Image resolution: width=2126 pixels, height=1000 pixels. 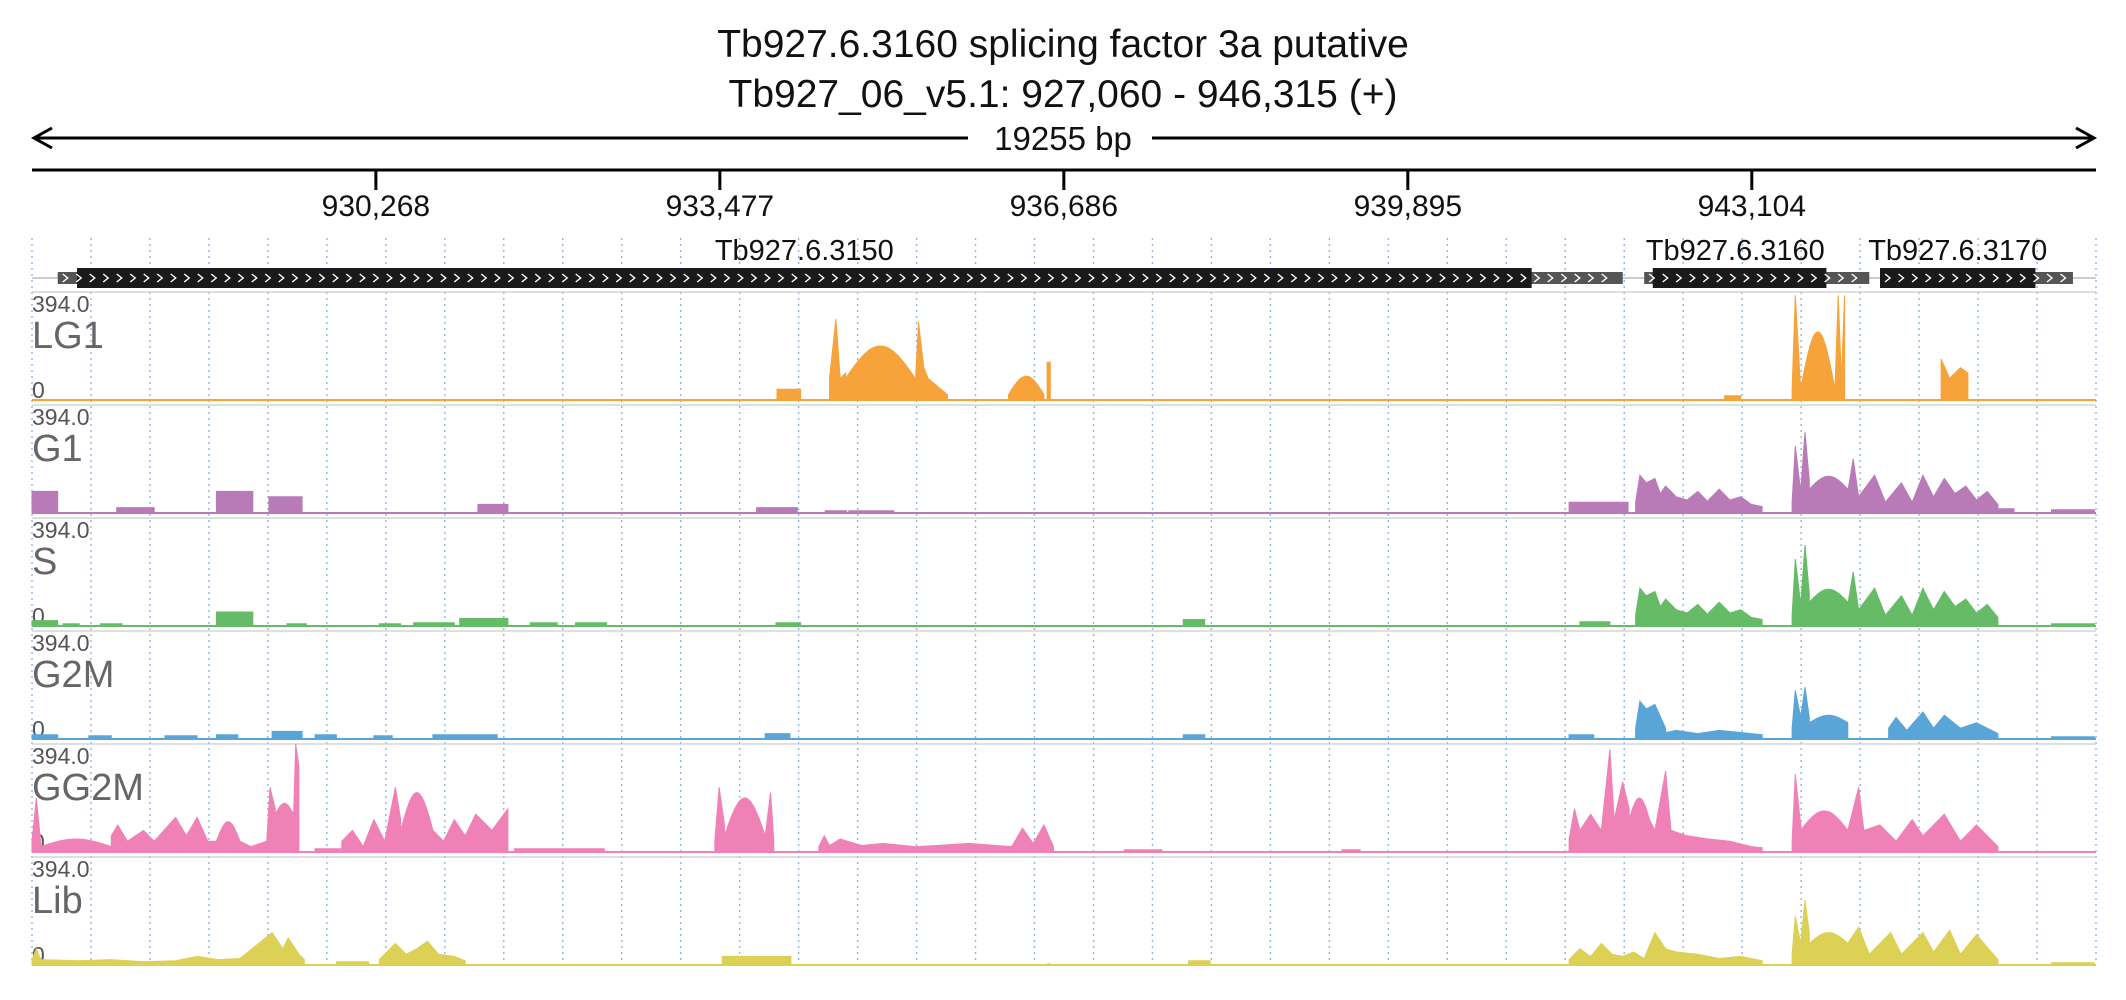 I want to click on title-region: Tb927_06_v5.1: 927,060 - 946,315 (+), so click(x=1063, y=94).